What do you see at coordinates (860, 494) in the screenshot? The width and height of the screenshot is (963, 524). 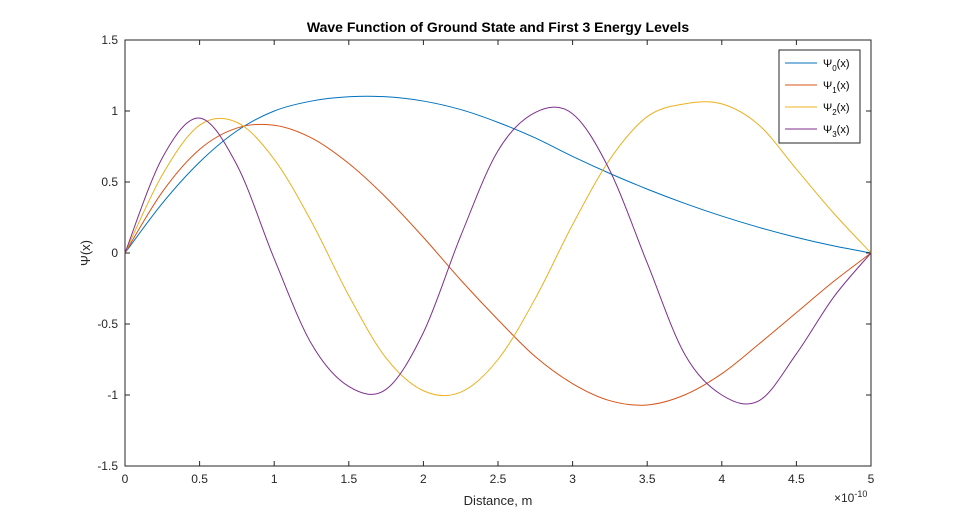 I see `x-exponent-power: -10` at bounding box center [860, 494].